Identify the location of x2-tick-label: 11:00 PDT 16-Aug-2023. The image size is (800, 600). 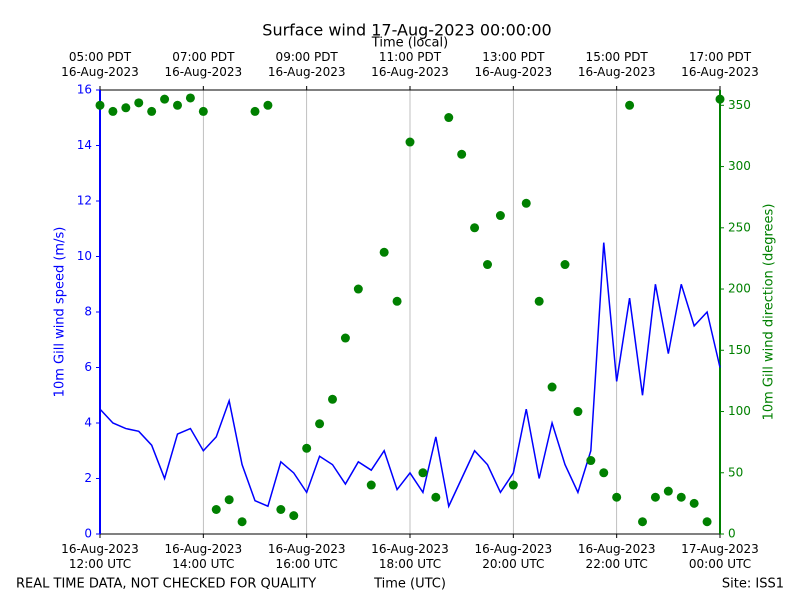
(410, 64).